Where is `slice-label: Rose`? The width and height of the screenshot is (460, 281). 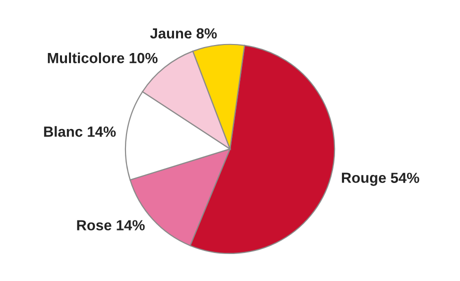 slice-label: Rose is located at coordinates (94, 225).